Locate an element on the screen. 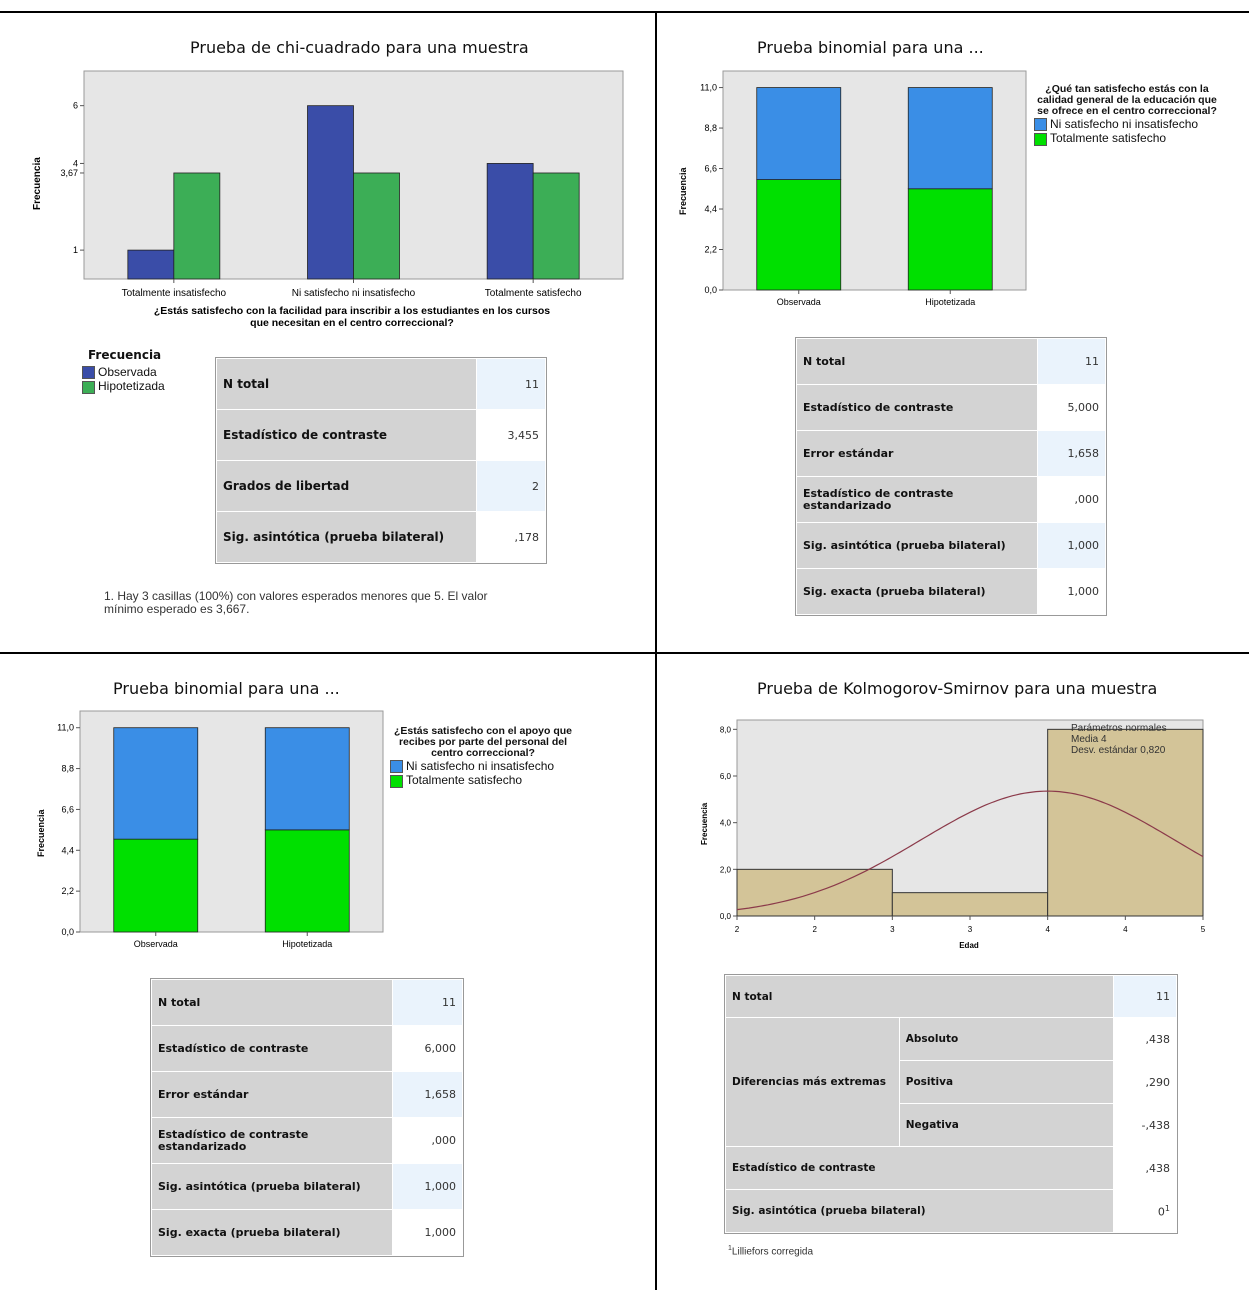 This screenshot has height=1290, width=1249. stat-value: 1,658 is located at coordinates (427, 1094).